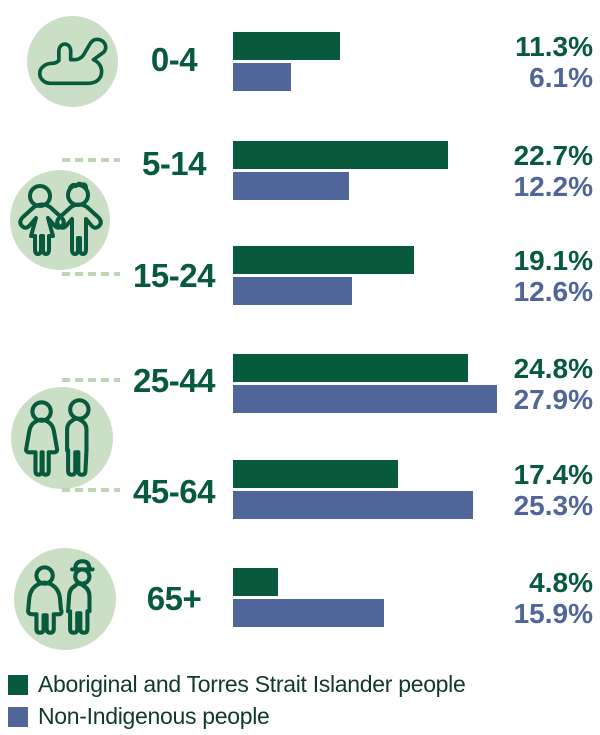  What do you see at coordinates (554, 46) in the screenshot?
I see `value-indigenous: 11.3%` at bounding box center [554, 46].